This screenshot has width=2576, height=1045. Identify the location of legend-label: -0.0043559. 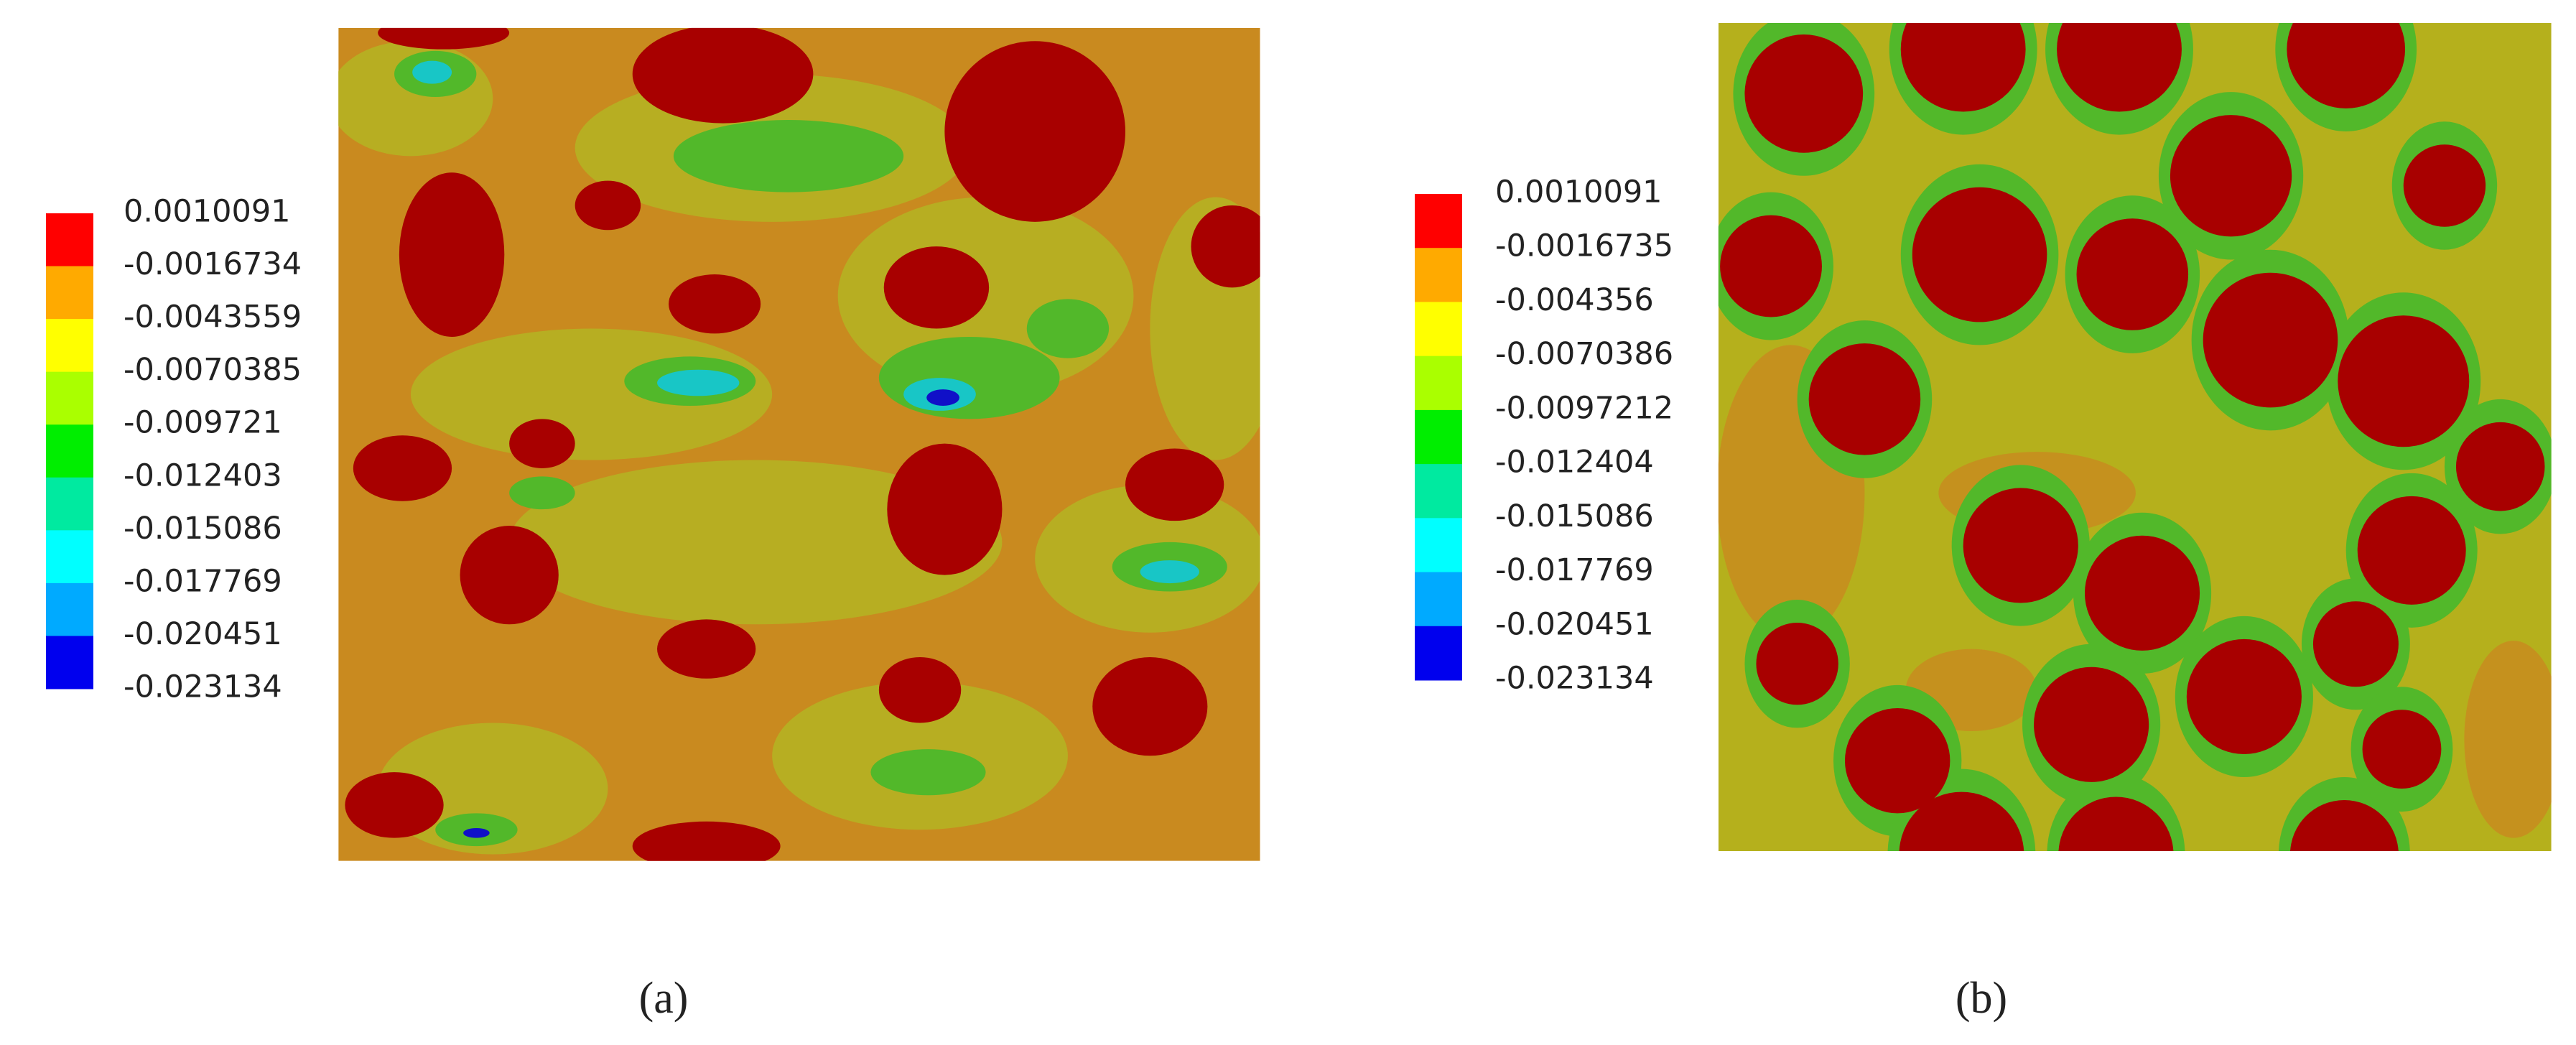
(213, 317).